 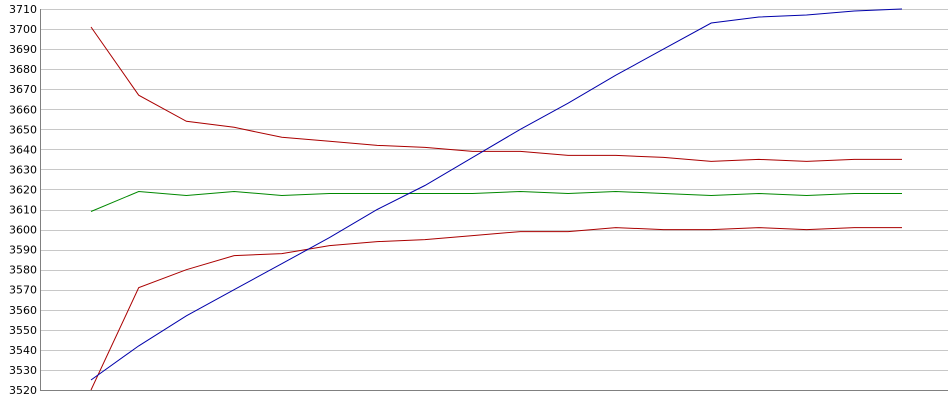 I want to click on y-tick-label: 3580, so click(x=23, y=270).